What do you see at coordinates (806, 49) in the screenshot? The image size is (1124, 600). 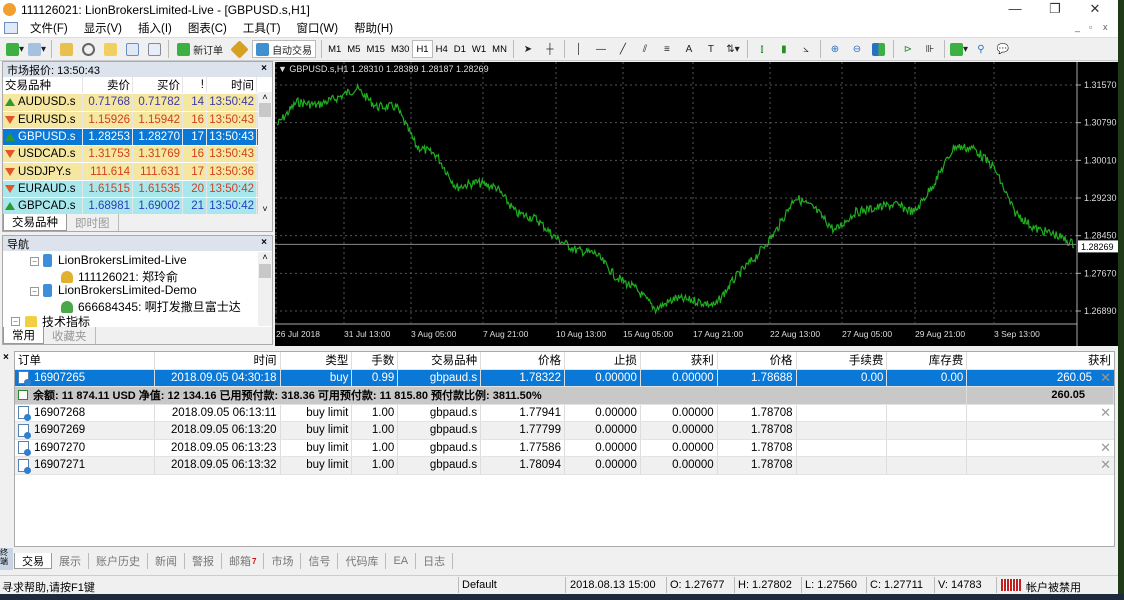 I see `line-chart-button: ⦣` at bounding box center [806, 49].